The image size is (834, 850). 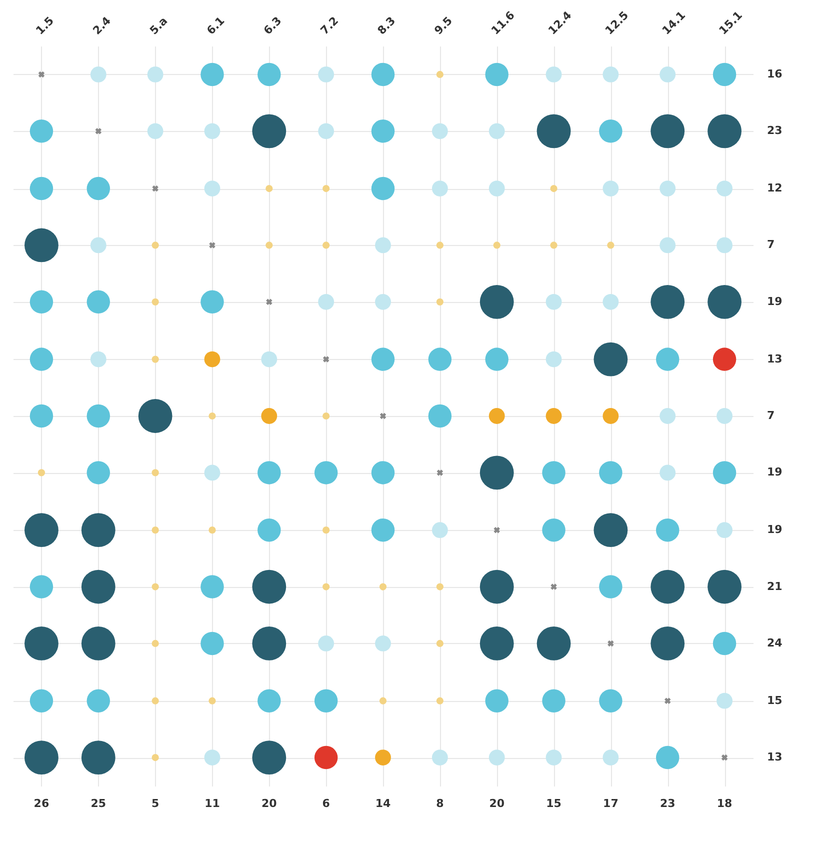 I want to click on x-tick-label: 9.5, so click(x=443, y=26).